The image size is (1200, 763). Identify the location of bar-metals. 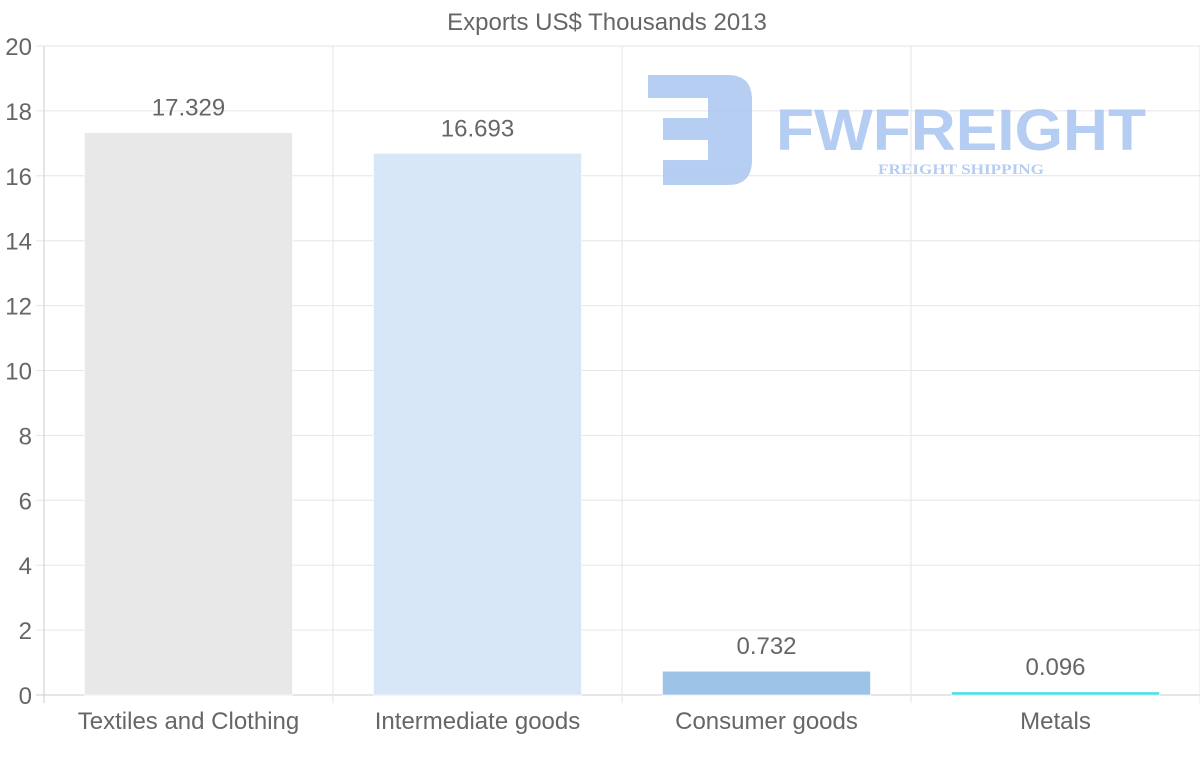
(1055, 693).